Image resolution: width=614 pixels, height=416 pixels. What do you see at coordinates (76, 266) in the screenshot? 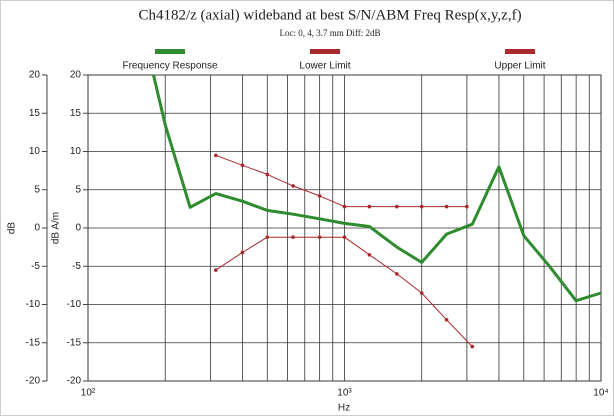
I see `y2-tick-label: -5` at bounding box center [76, 266].